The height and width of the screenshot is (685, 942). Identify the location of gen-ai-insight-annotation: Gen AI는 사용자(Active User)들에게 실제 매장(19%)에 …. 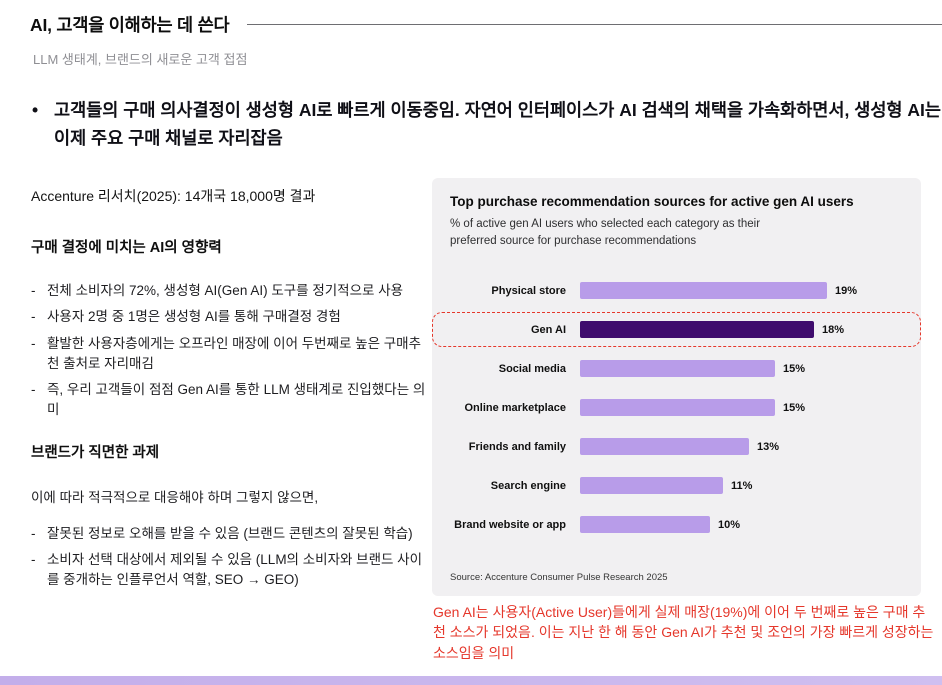
(683, 632).